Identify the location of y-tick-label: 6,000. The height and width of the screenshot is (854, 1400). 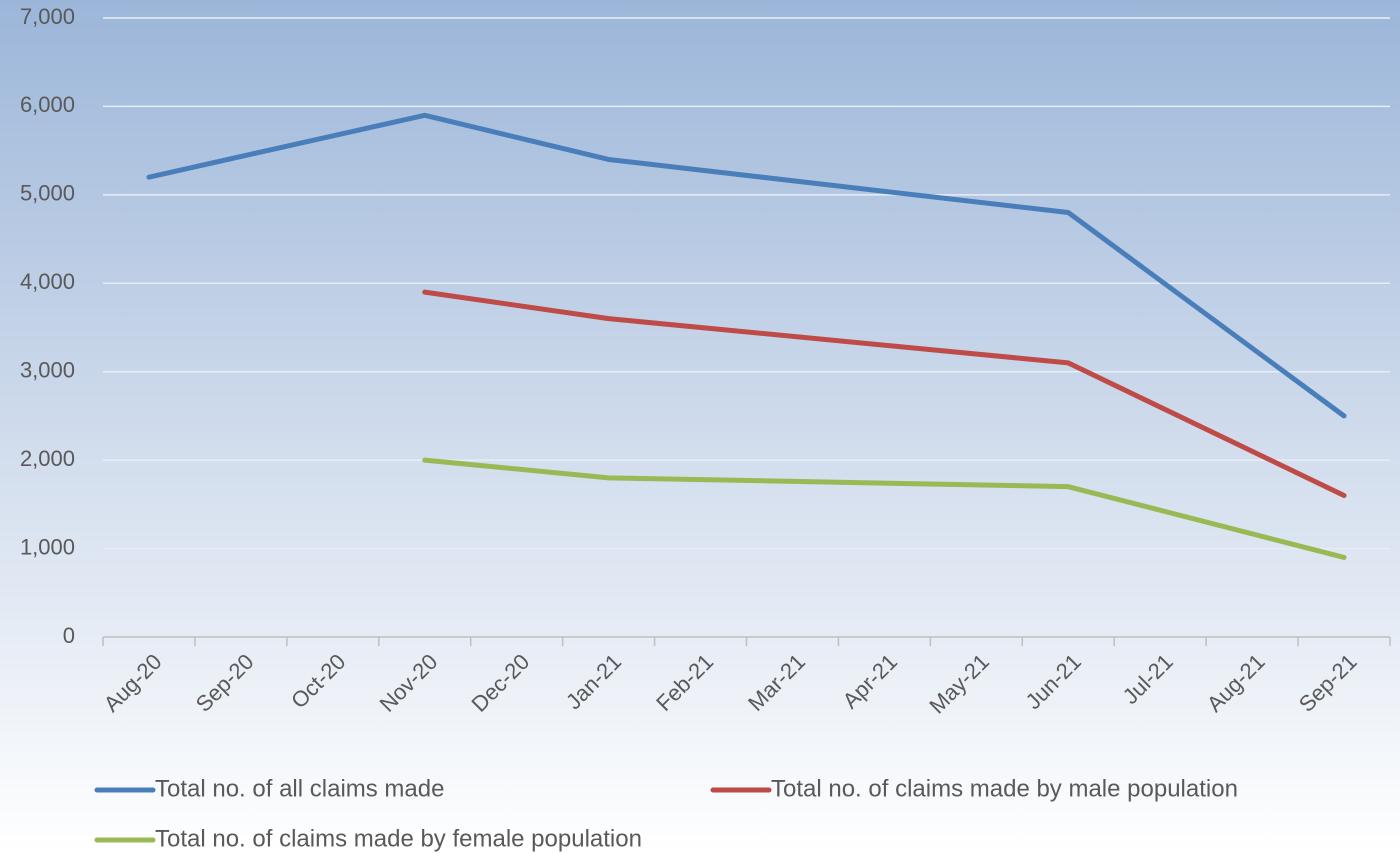
(47, 104).